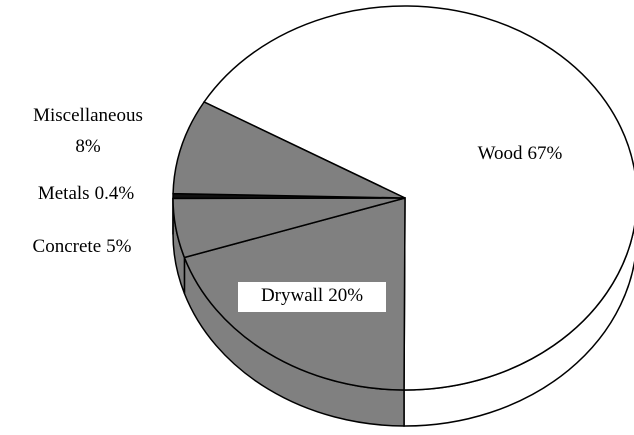 Image resolution: width=634 pixels, height=435 pixels. What do you see at coordinates (67, 246) in the screenshot?
I see `label-name: Concrete` at bounding box center [67, 246].